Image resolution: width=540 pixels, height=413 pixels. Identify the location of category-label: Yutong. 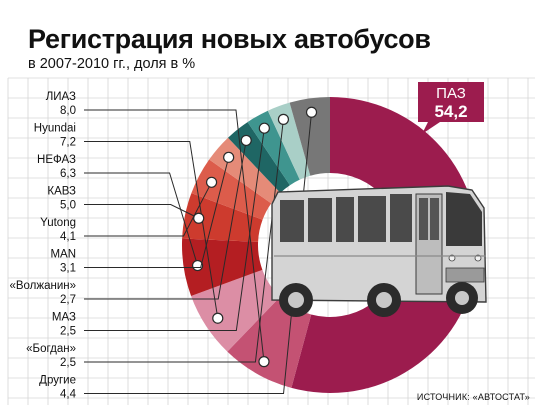
(58, 223).